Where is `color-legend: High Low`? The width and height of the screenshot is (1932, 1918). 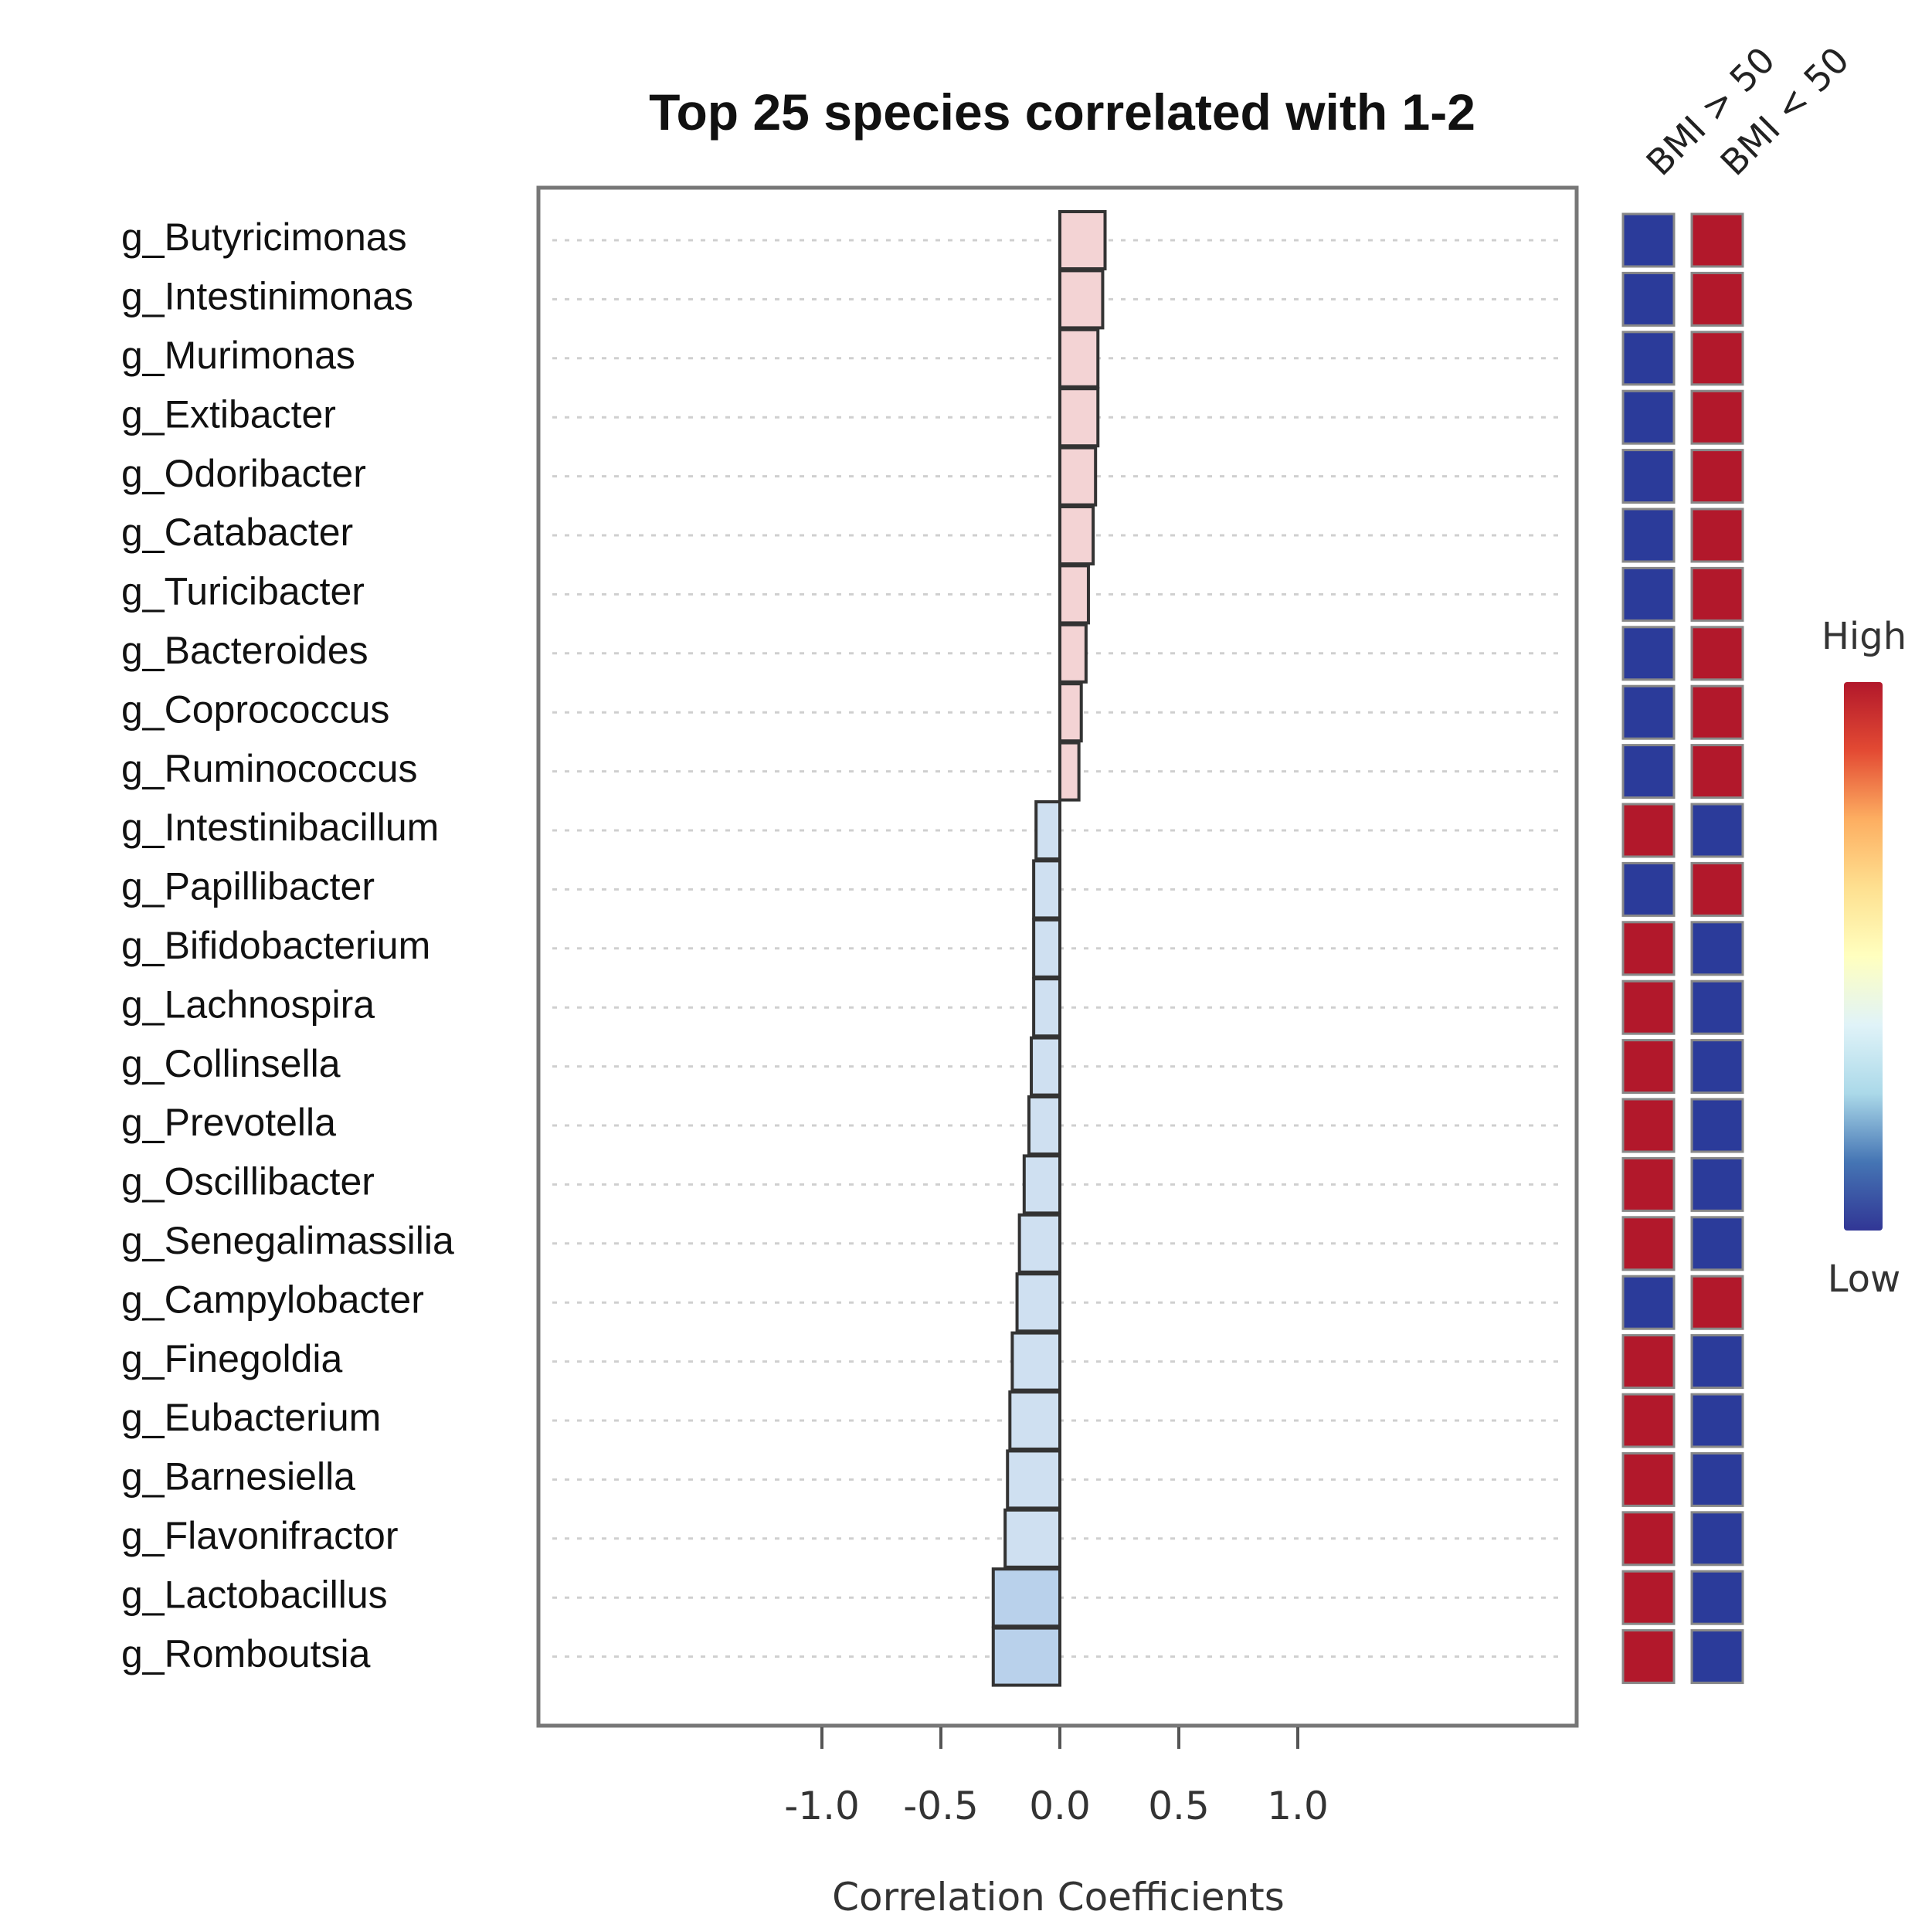 color-legend: High Low is located at coordinates (1865, 958).